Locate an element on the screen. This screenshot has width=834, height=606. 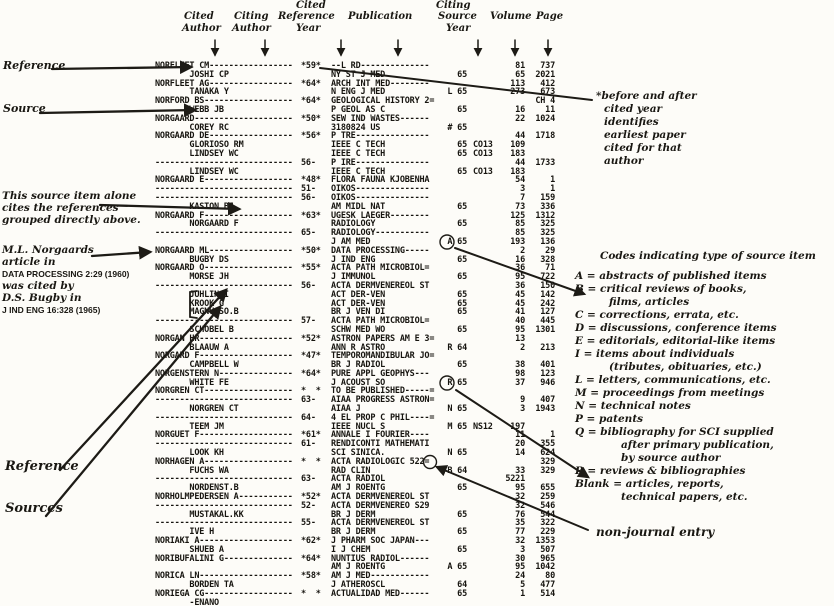
volume-cell: 32 is located at coordinates (520, 497).